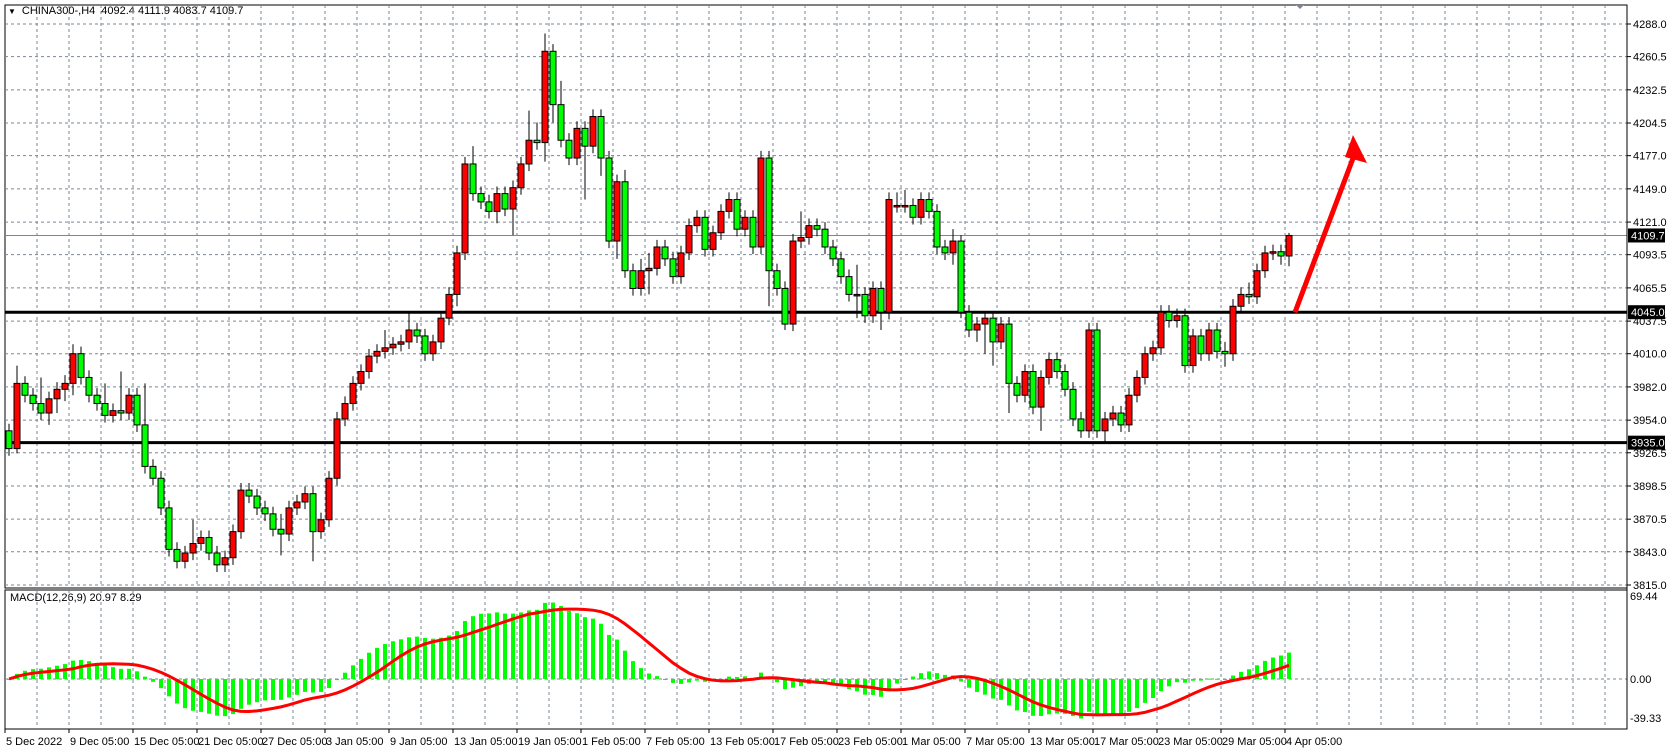 The height and width of the screenshot is (752, 1671). I want to click on arrow-shaft, so click(1325, 233).